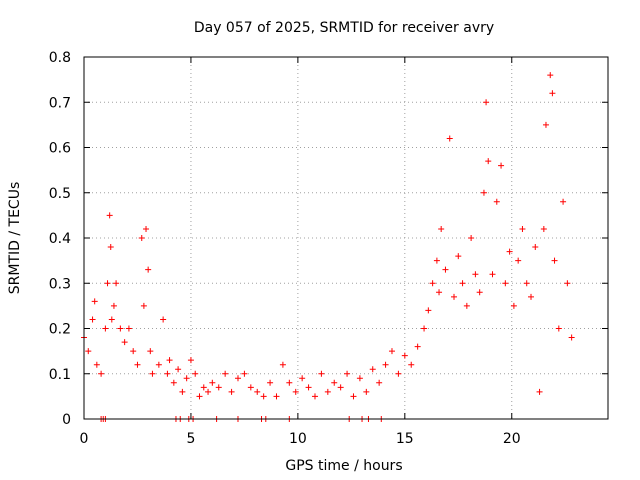  What do you see at coordinates (60, 103) in the screenshot?
I see `y-tick-label: 0.7` at bounding box center [60, 103].